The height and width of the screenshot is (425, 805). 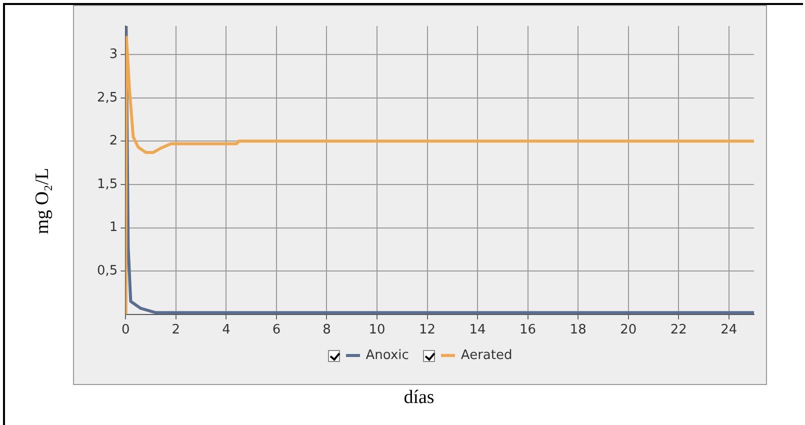 What do you see at coordinates (578, 330) in the screenshot?
I see `x-tick-label: 18` at bounding box center [578, 330].